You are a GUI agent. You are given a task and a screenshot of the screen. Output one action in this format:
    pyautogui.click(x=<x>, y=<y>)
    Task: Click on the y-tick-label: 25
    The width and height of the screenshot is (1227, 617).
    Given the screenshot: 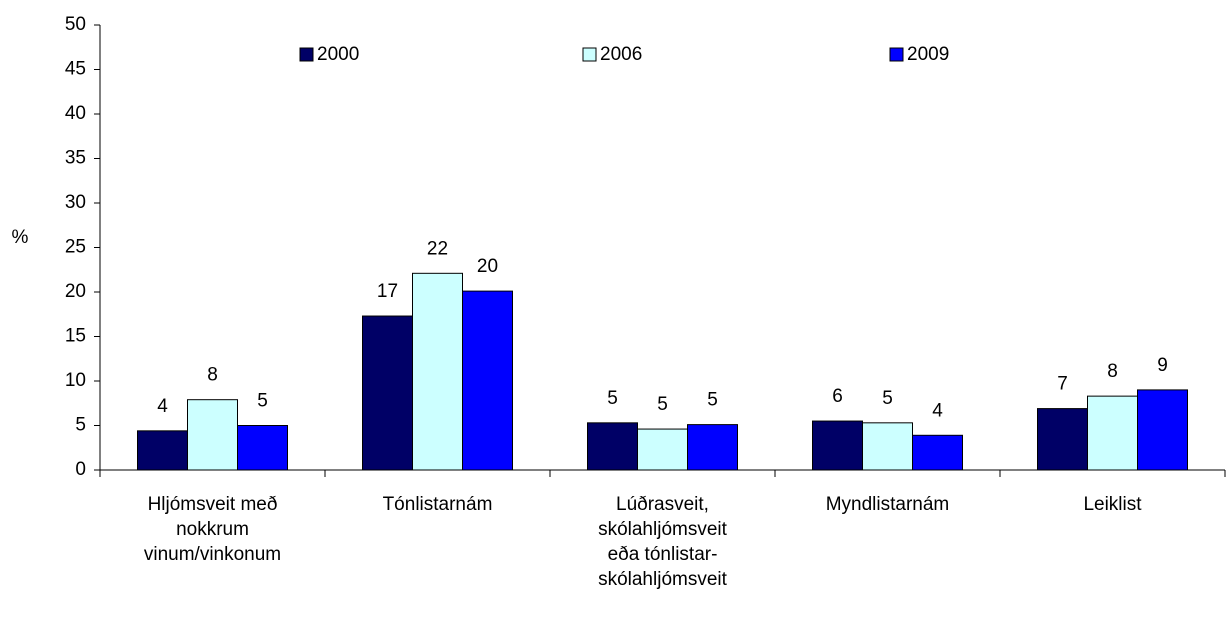 What is the action you would take?
    pyautogui.click(x=75, y=247)
    